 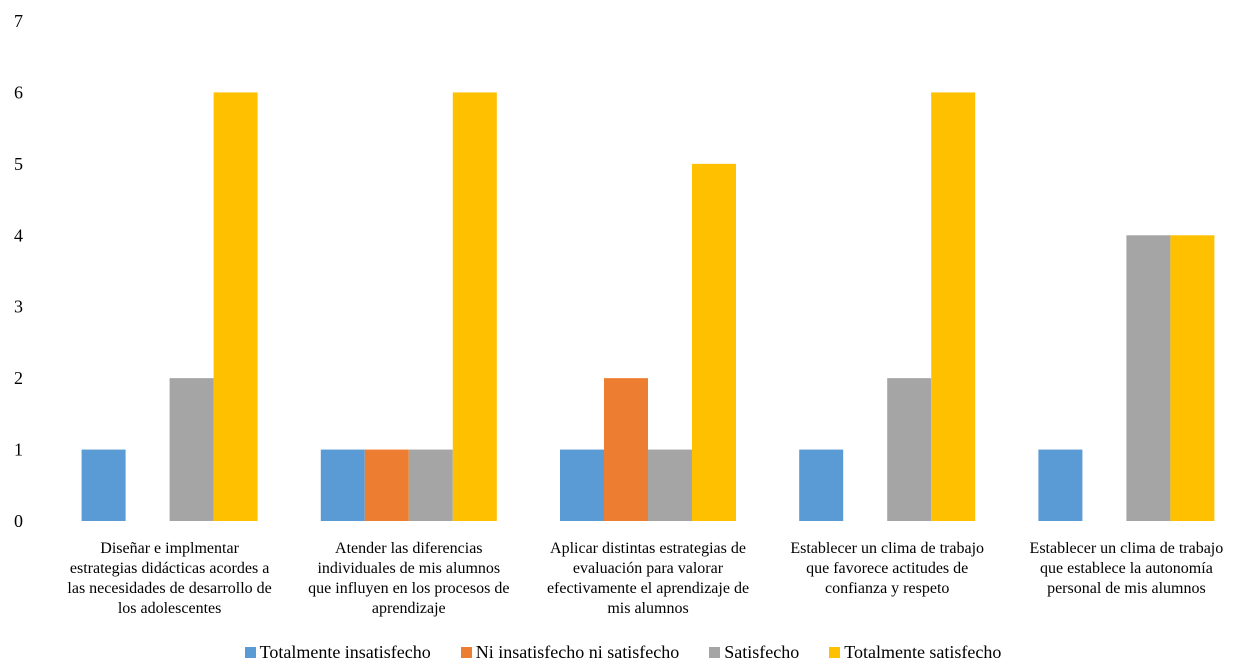 I want to click on legend-item: Totalmente insatisfecho, so click(x=337, y=652).